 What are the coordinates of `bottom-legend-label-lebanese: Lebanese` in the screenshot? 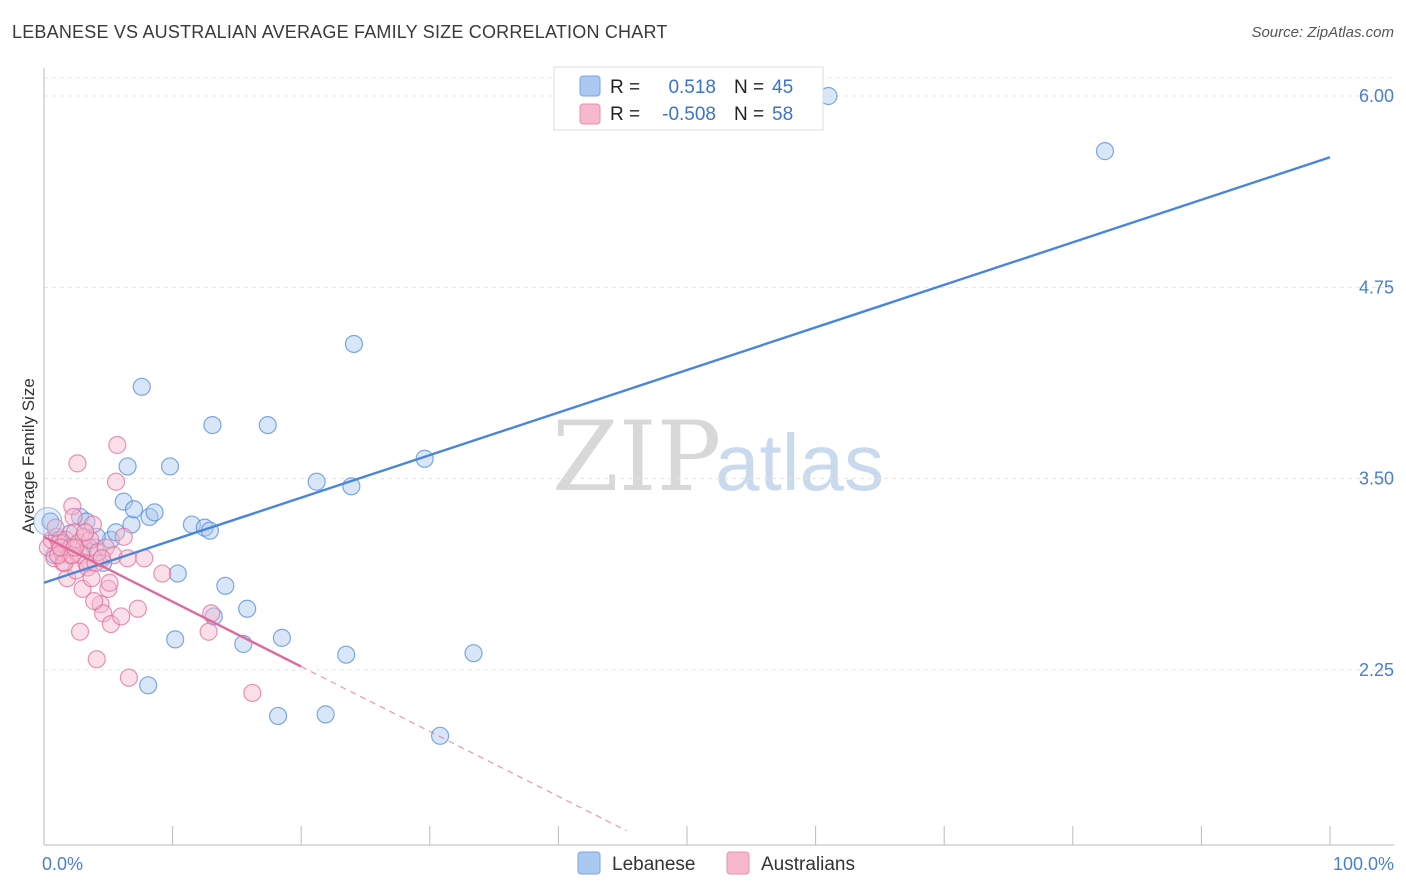 It's located at (653, 864).